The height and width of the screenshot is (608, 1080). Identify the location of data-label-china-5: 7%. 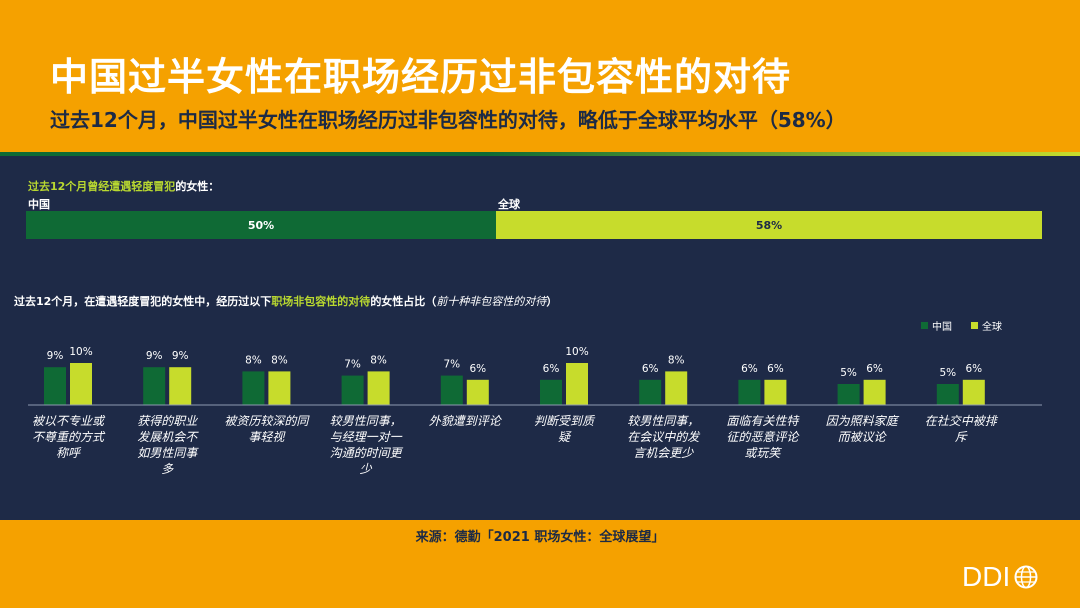
(451, 365).